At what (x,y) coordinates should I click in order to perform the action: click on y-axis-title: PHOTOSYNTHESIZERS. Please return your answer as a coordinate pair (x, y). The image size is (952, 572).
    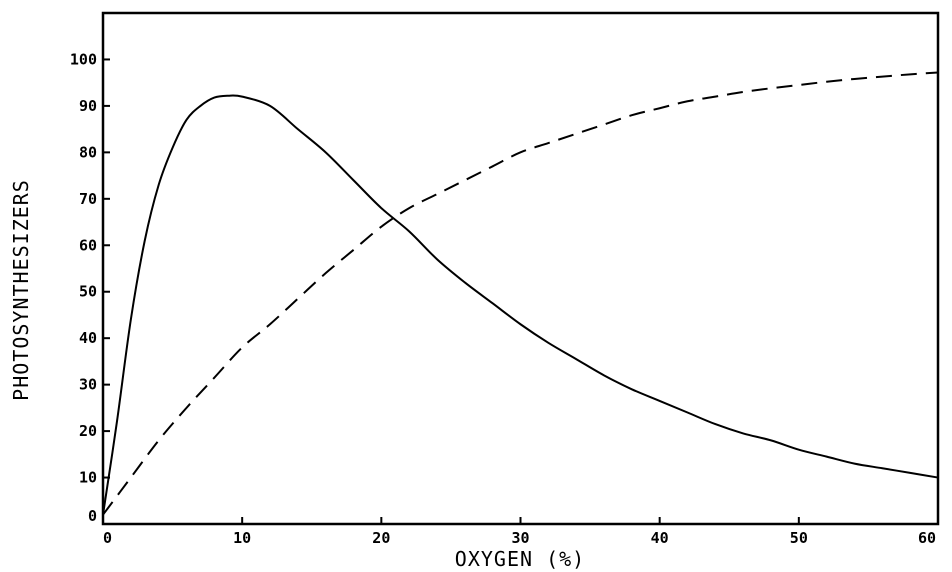
    Looking at the image, I should click on (21, 290).